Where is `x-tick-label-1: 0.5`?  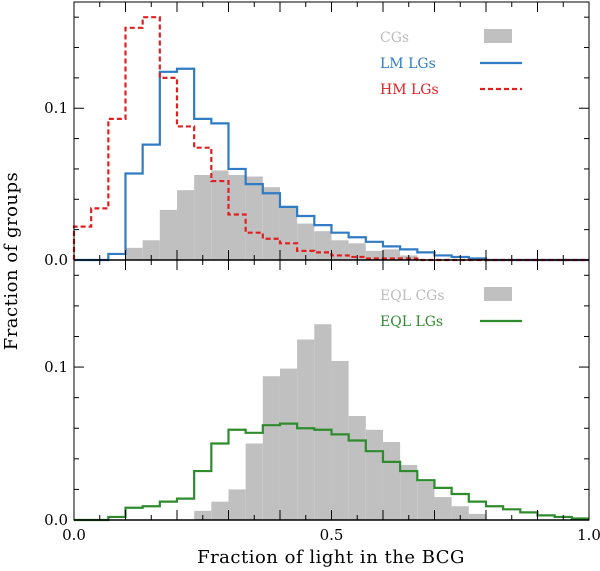
x-tick-label-1: 0.5 is located at coordinates (332, 535).